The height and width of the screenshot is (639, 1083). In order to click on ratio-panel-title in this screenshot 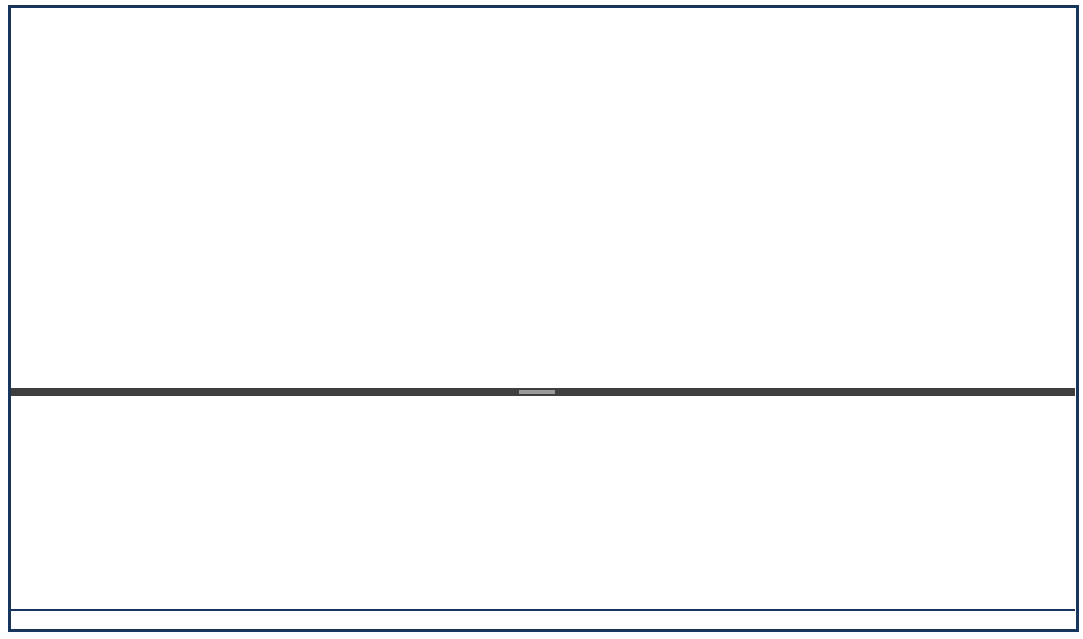, I will do `click(535, 429)`.